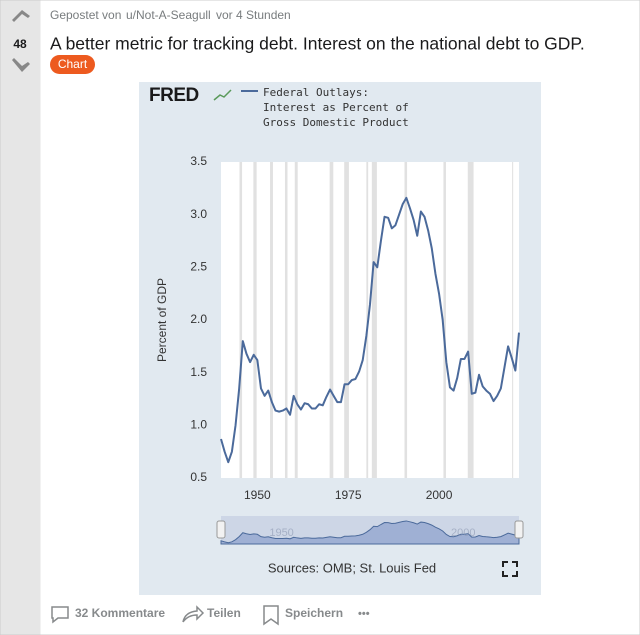 The image size is (640, 635). What do you see at coordinates (364, 614) in the screenshot?
I see `more: •••` at bounding box center [364, 614].